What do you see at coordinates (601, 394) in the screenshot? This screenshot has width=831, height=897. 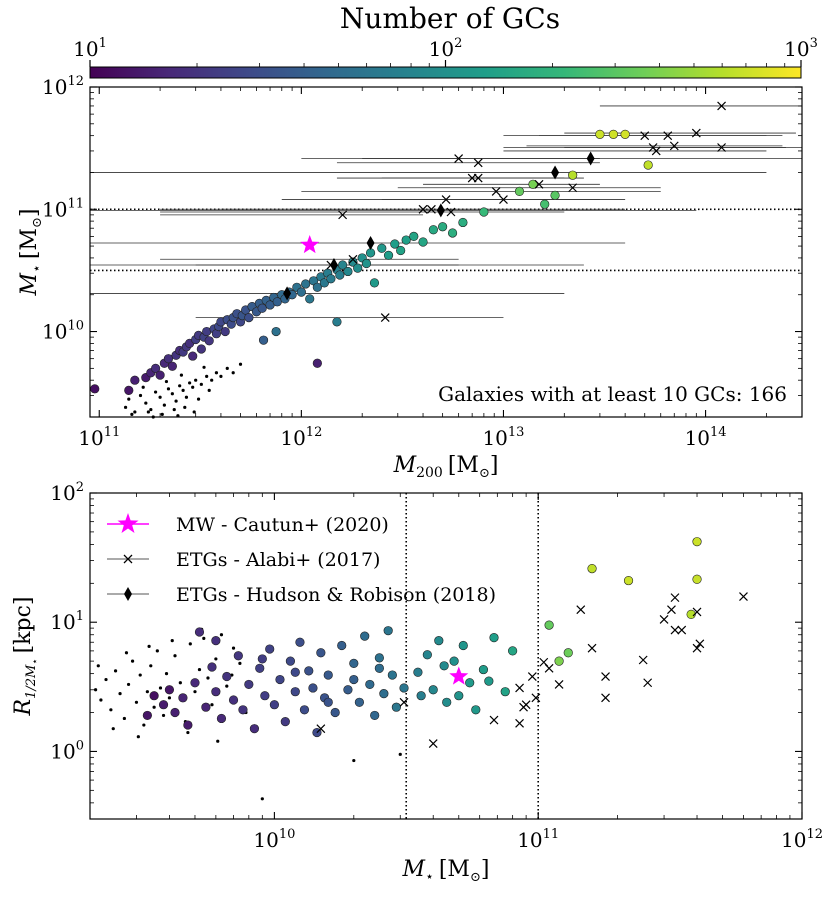 I see `top-annotation-box: Galaxies with at least 10 GCs: 166` at bounding box center [601, 394].